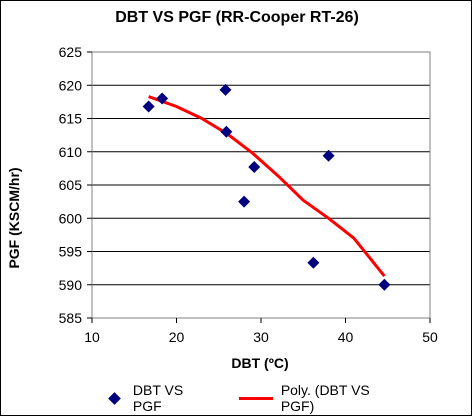 This screenshot has height=418, width=474. What do you see at coordinates (71, 52) in the screenshot?
I see `y-tick-label: 625` at bounding box center [71, 52].